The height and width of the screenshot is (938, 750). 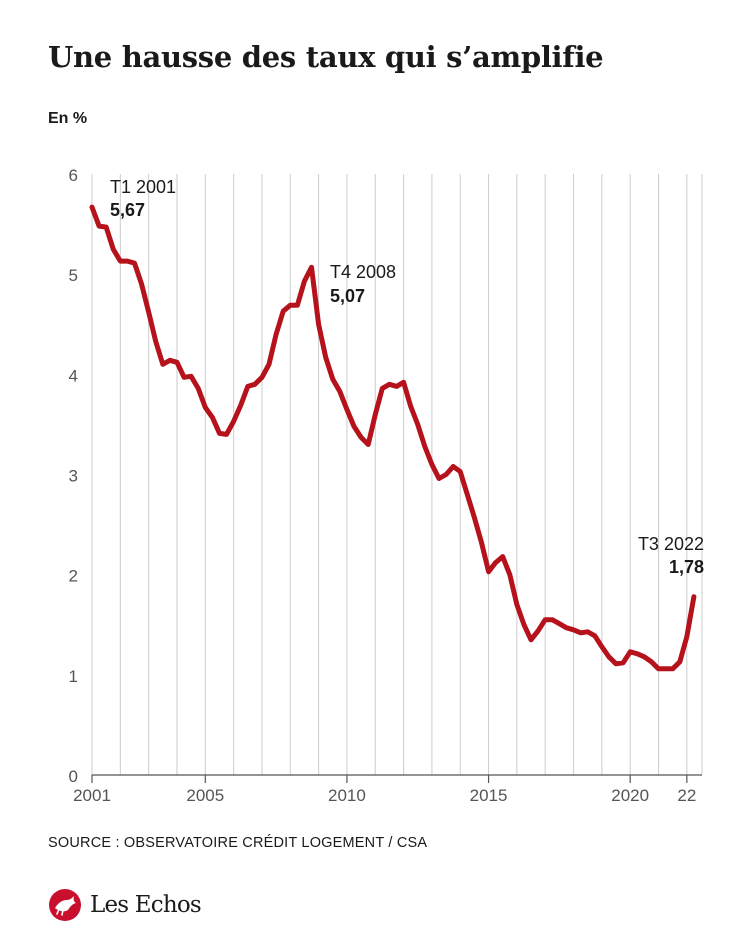 I want to click on annotation-value-t3-2022: 1,78, so click(x=686, y=567).